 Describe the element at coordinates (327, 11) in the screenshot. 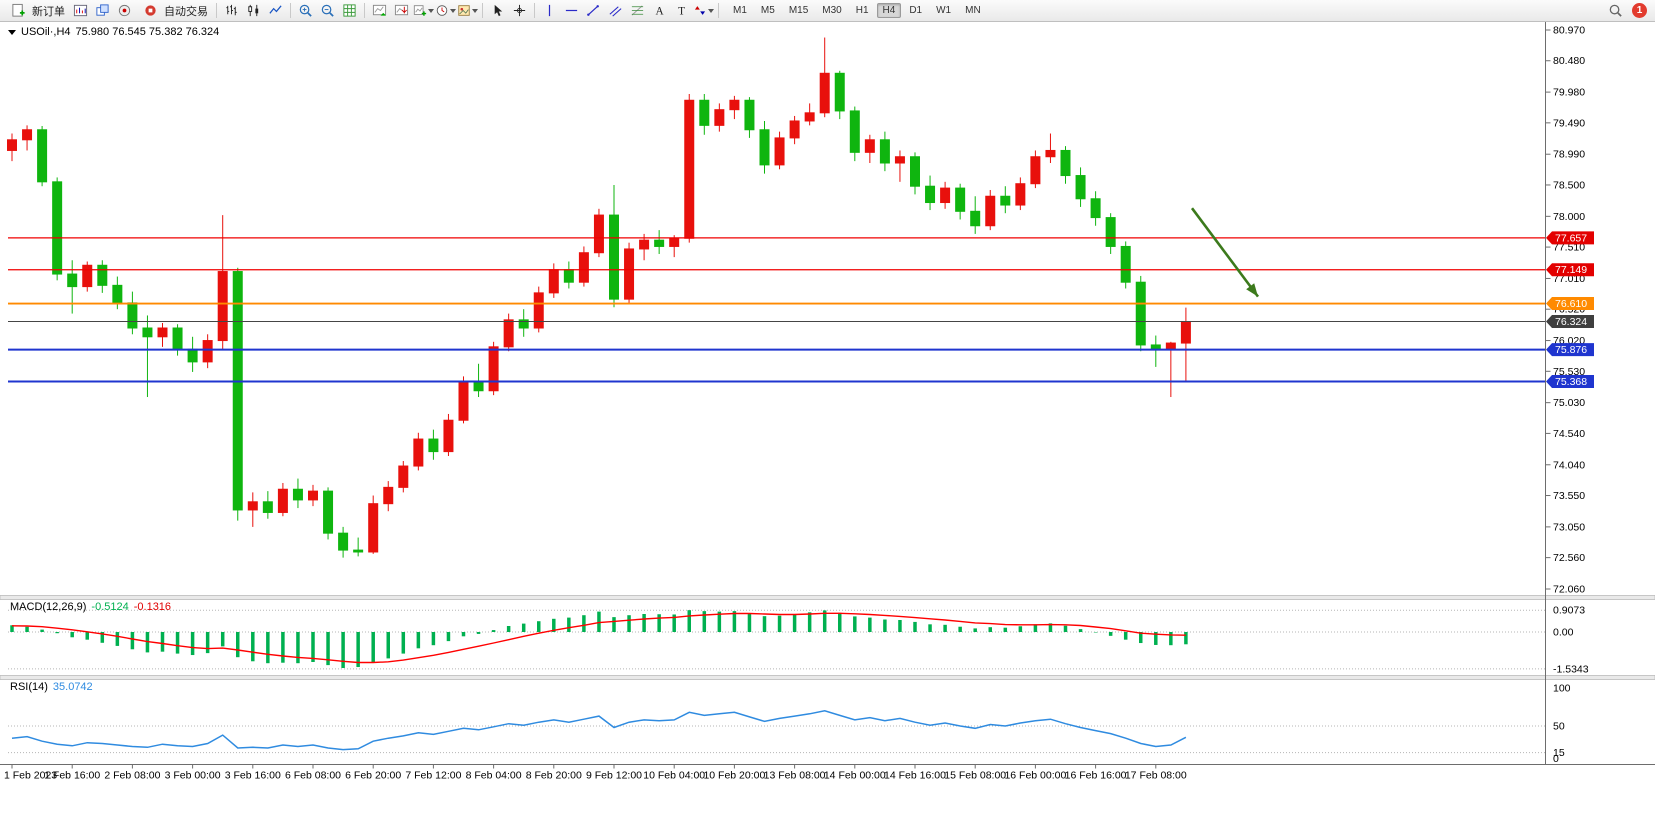

I see `zoom-out-icon` at that location.